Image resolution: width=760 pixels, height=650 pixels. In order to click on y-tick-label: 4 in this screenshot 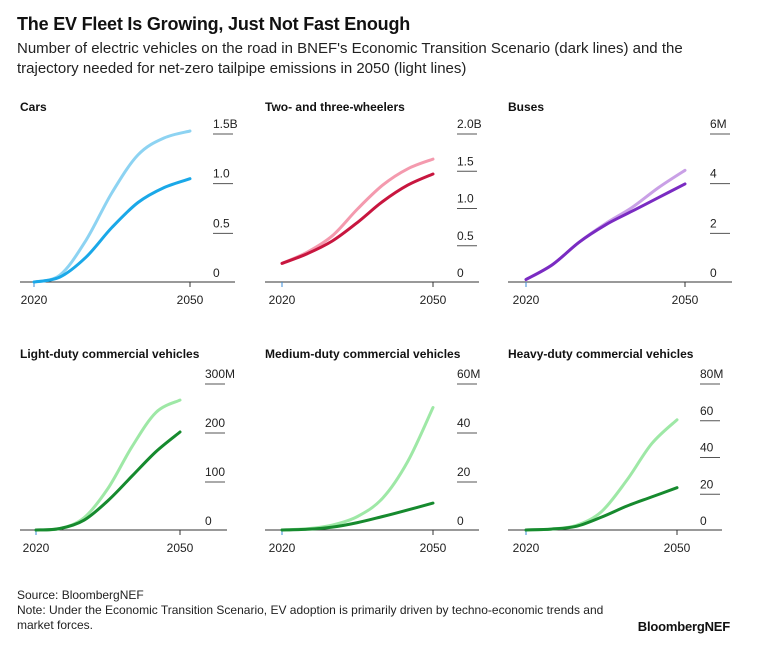, I will do `click(713, 174)`.